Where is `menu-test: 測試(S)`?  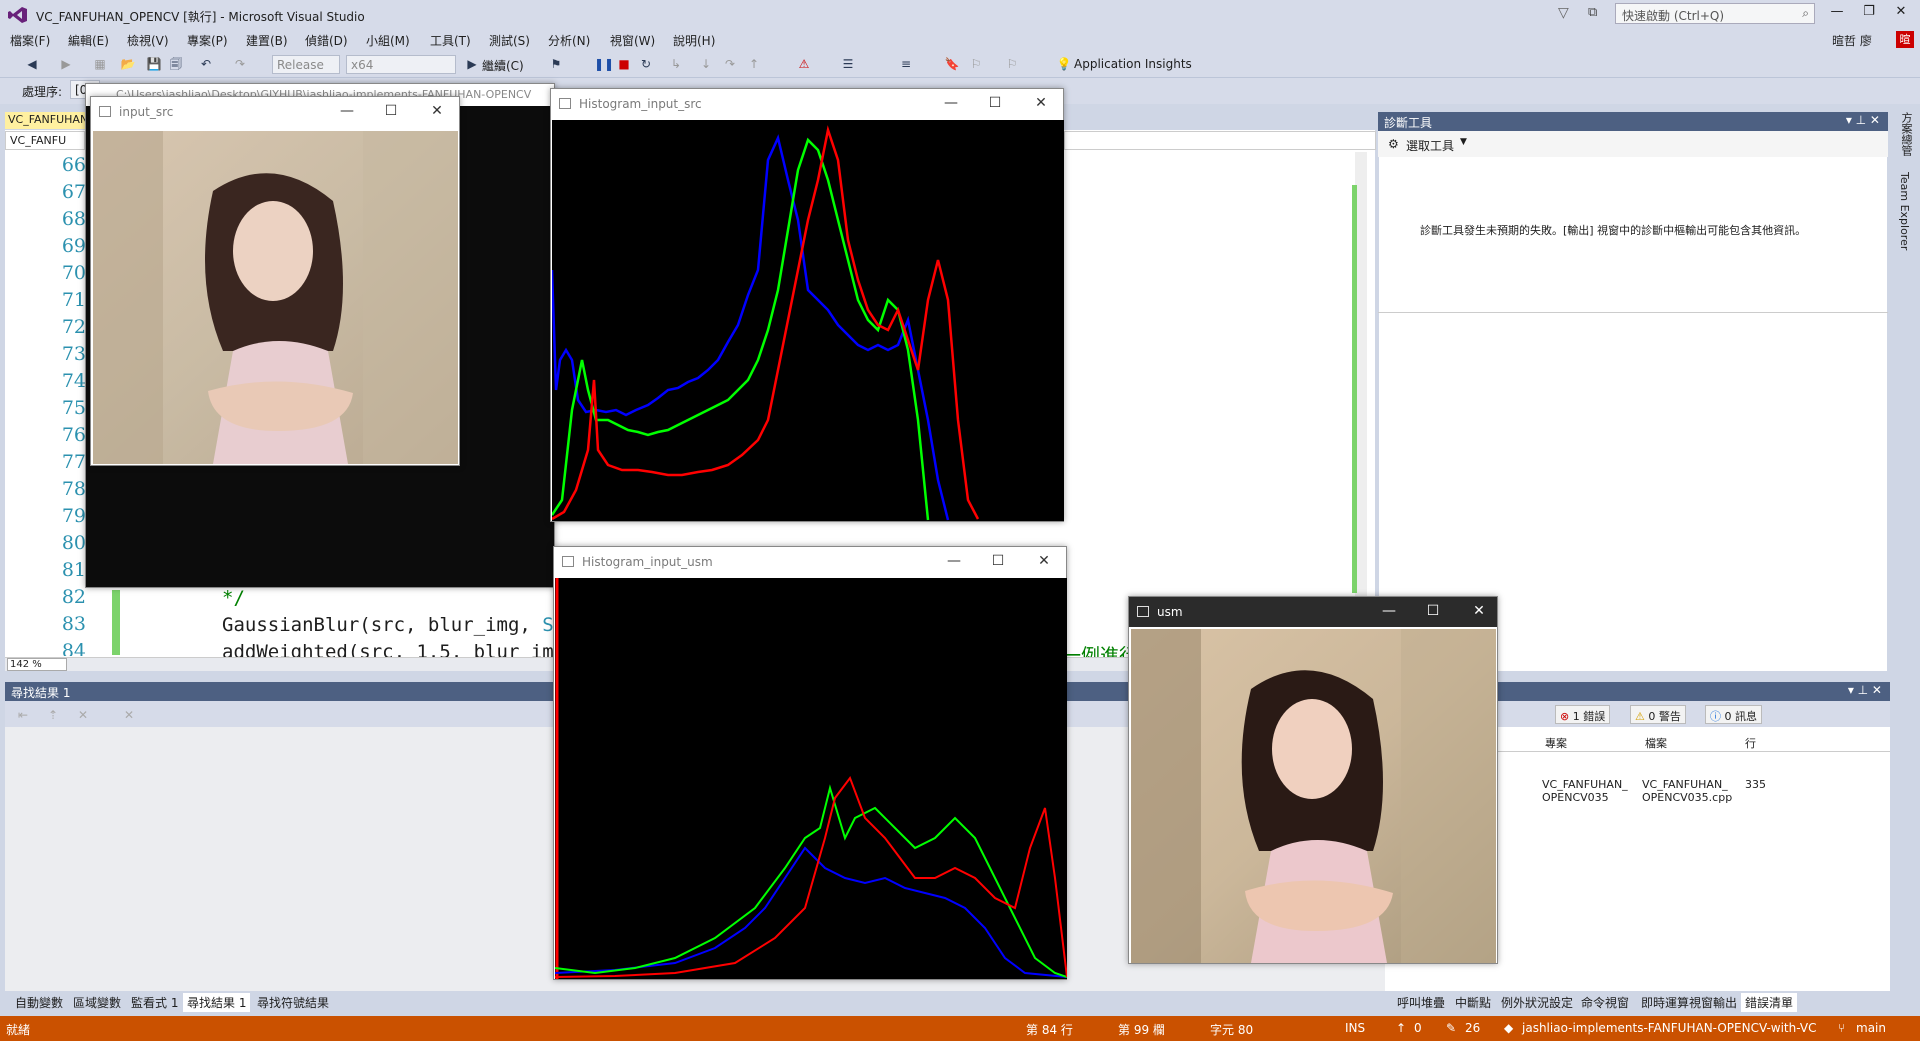 menu-test: 測試(S) is located at coordinates (509, 41).